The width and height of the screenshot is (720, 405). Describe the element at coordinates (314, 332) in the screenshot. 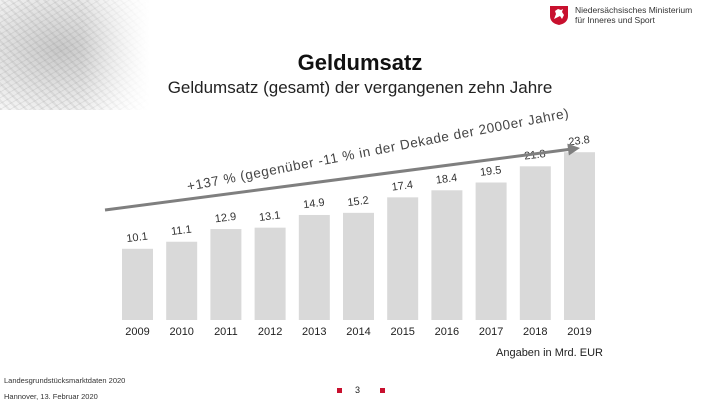

I see `x-tick-label-2013: 2013` at that location.